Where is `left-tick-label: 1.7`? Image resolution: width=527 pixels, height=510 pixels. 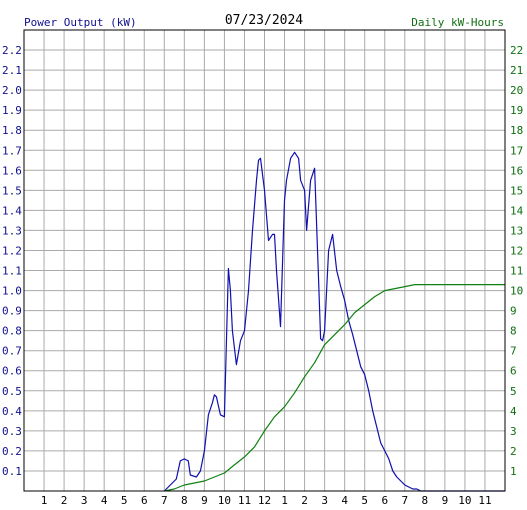
left-tick-label: 1.7 is located at coordinates (12, 150).